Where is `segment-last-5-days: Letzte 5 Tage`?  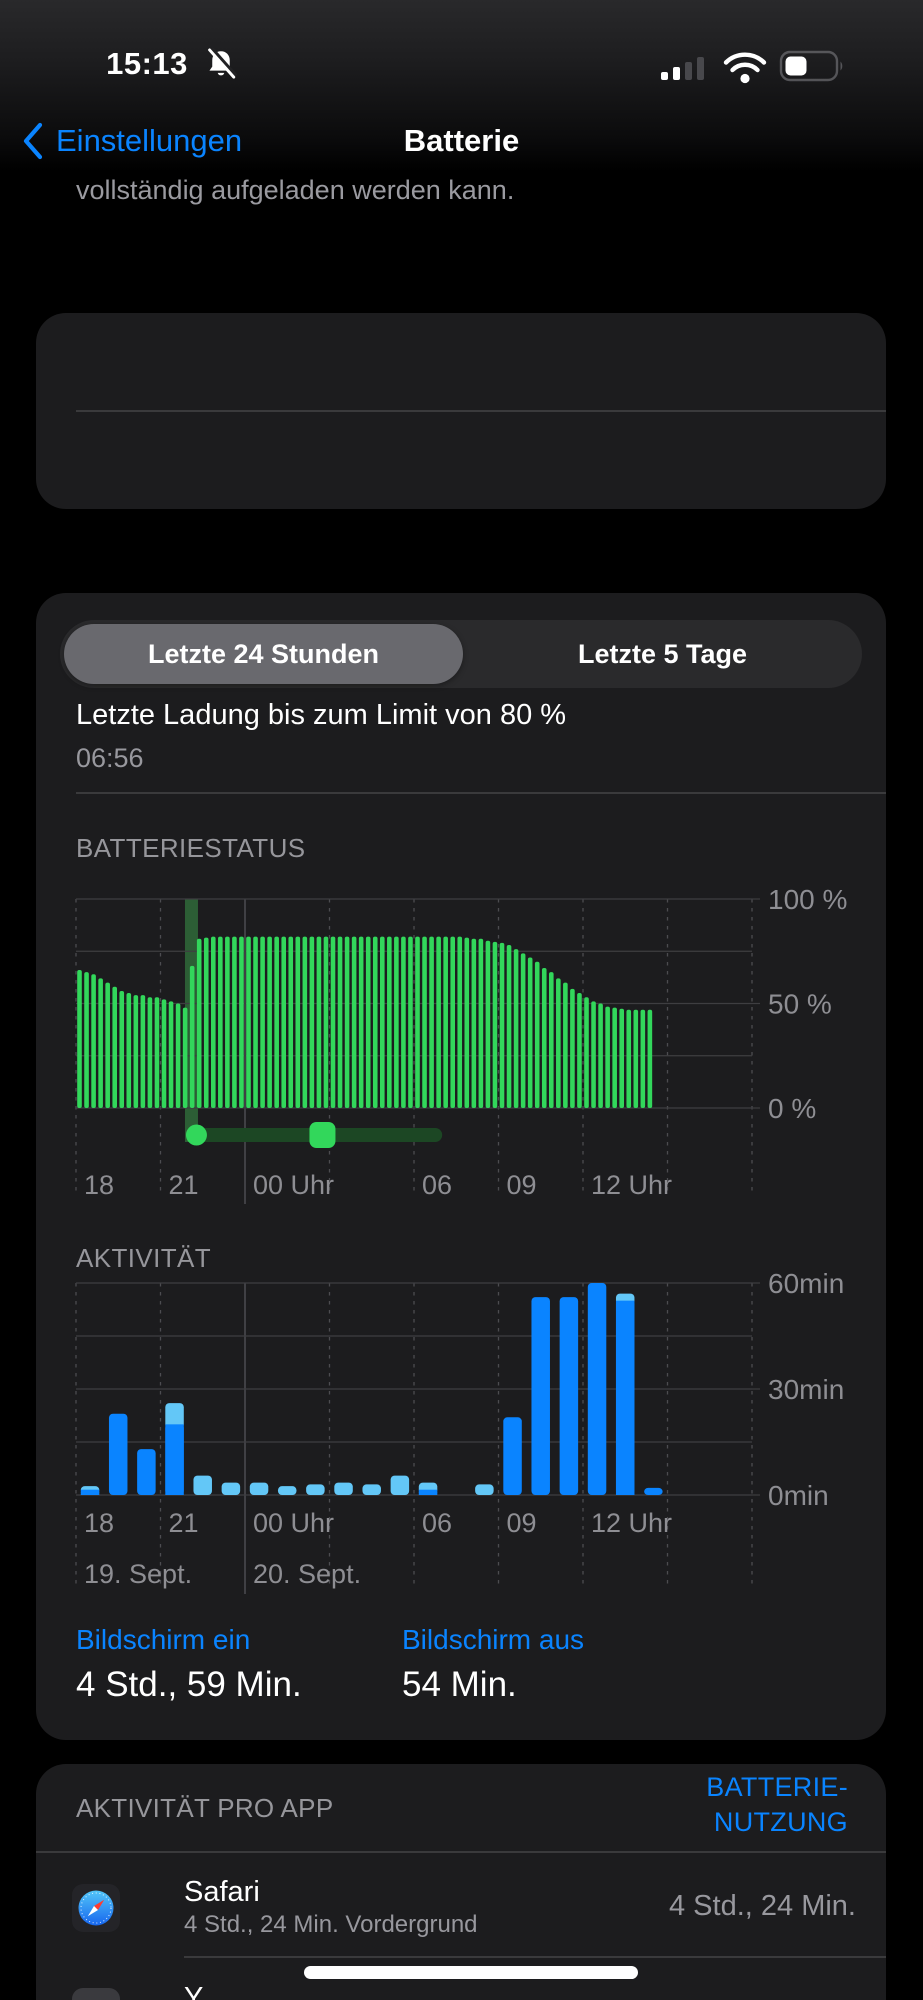 segment-last-5-days: Letzte 5 Tage is located at coordinates (662, 654).